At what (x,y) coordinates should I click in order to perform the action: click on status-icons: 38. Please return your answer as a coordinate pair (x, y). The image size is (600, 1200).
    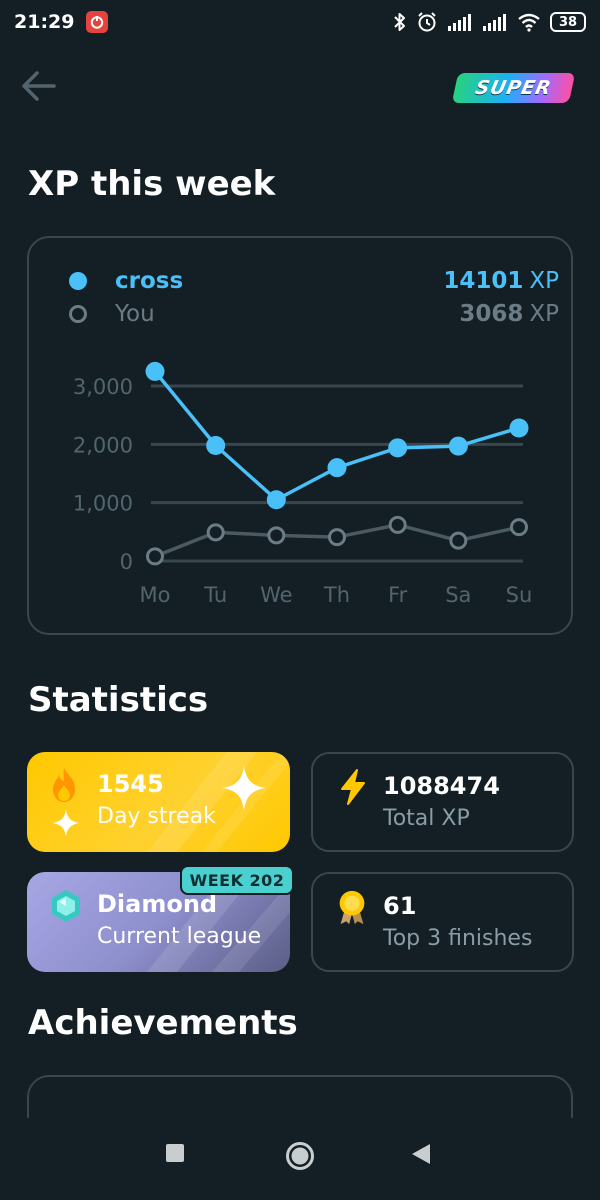
    Looking at the image, I should click on (489, 22).